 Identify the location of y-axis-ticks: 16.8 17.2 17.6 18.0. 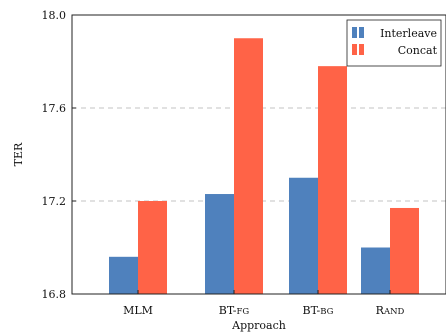
(59, 155).